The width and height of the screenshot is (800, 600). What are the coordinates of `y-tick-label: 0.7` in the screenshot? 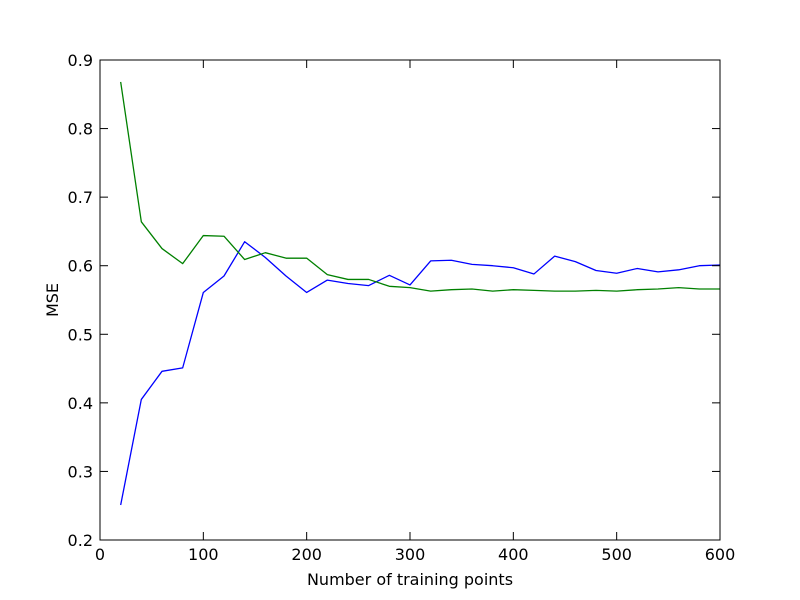 It's located at (80, 197).